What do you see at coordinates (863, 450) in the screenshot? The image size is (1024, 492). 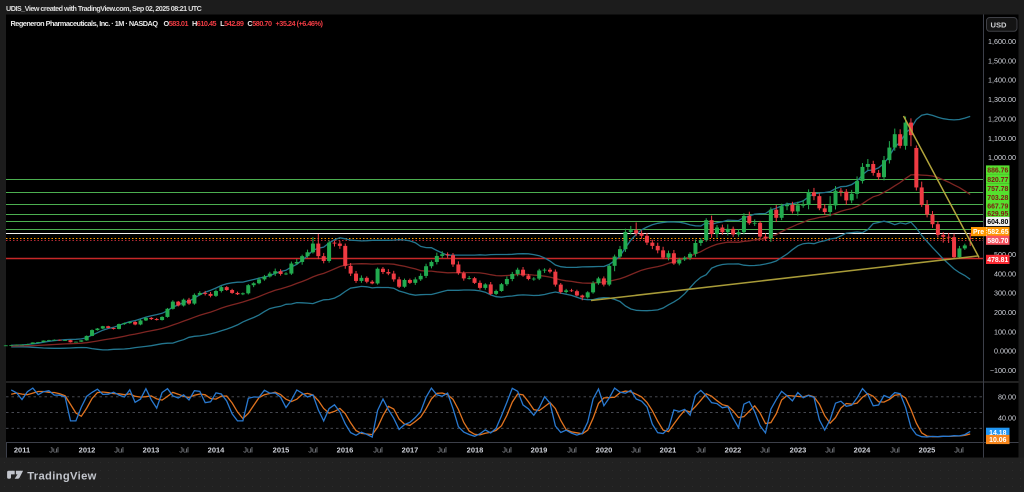 I see `svg-text: 2024` at bounding box center [863, 450].